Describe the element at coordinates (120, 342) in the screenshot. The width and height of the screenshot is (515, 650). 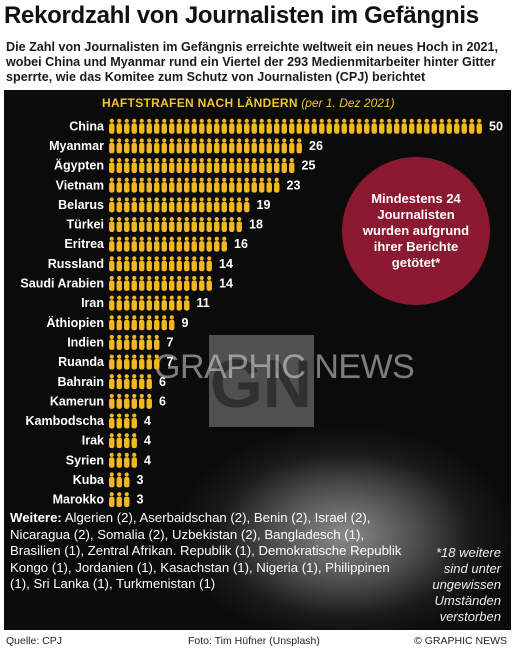
I see `chart-row: Indien 7` at that location.